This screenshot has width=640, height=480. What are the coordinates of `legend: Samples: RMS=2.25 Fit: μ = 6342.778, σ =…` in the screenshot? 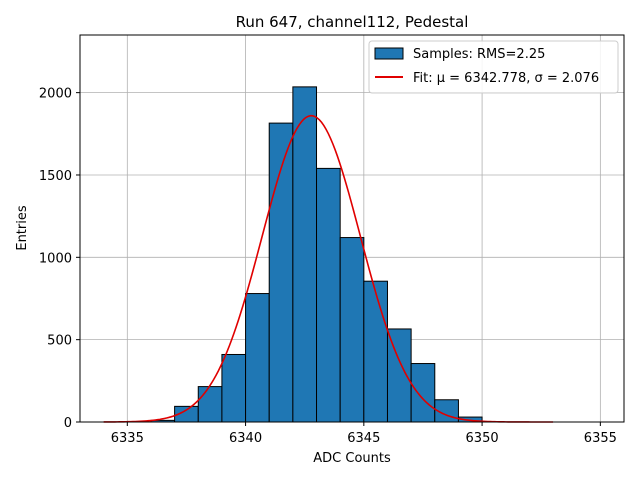 It's located at (493, 67).